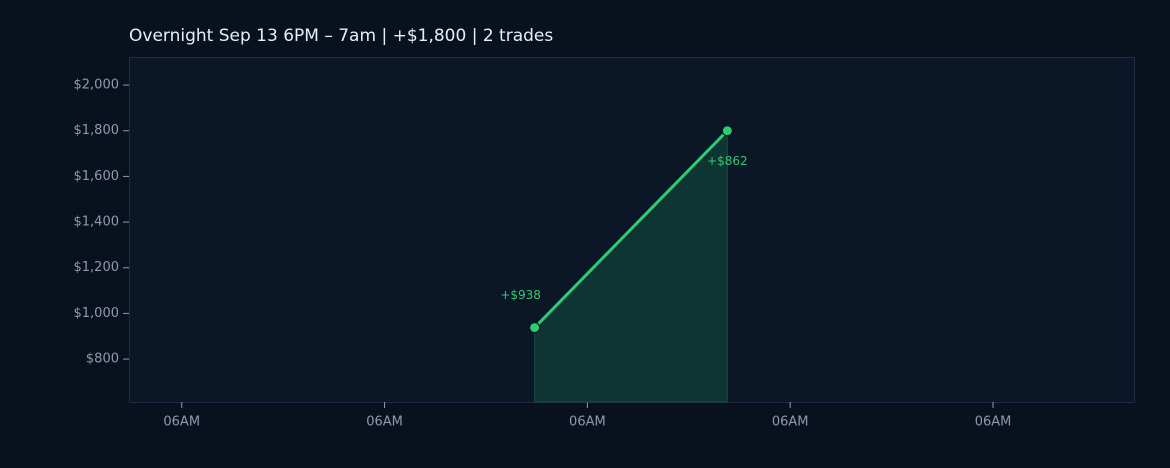 Image resolution: width=1170 pixels, height=468 pixels. Describe the element at coordinates (520, 295) in the screenshot. I see `annotation: +$938` at that location.